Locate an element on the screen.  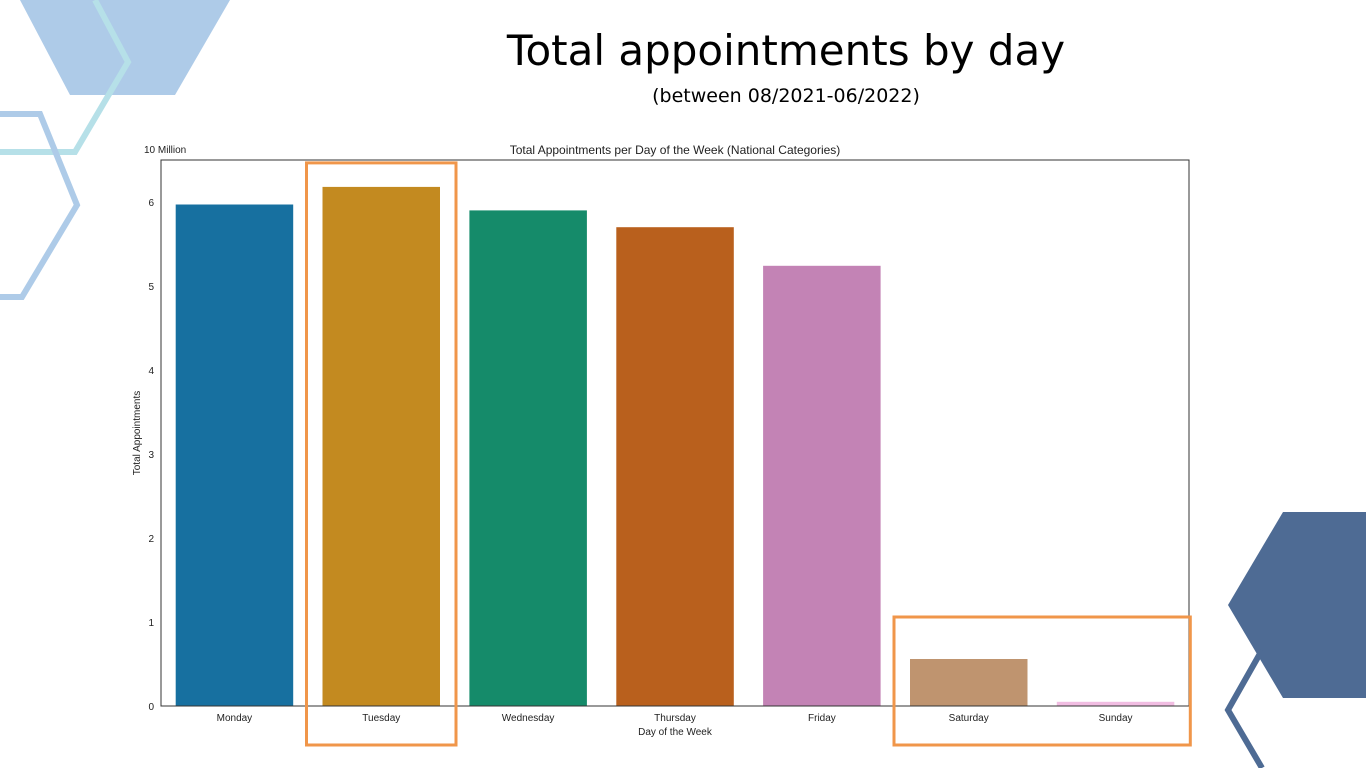
y-ticks: 0 1 2 3 4 5 6 is located at coordinates (151, 455).